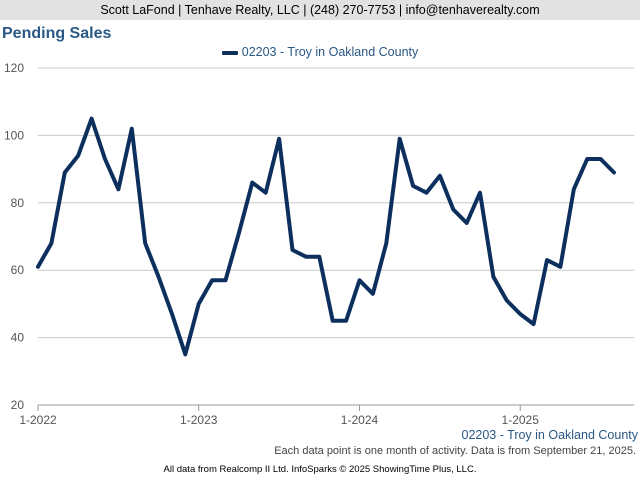 This screenshot has height=480, width=640. What do you see at coordinates (18, 203) in the screenshot?
I see `y-tick-label: 80` at bounding box center [18, 203].